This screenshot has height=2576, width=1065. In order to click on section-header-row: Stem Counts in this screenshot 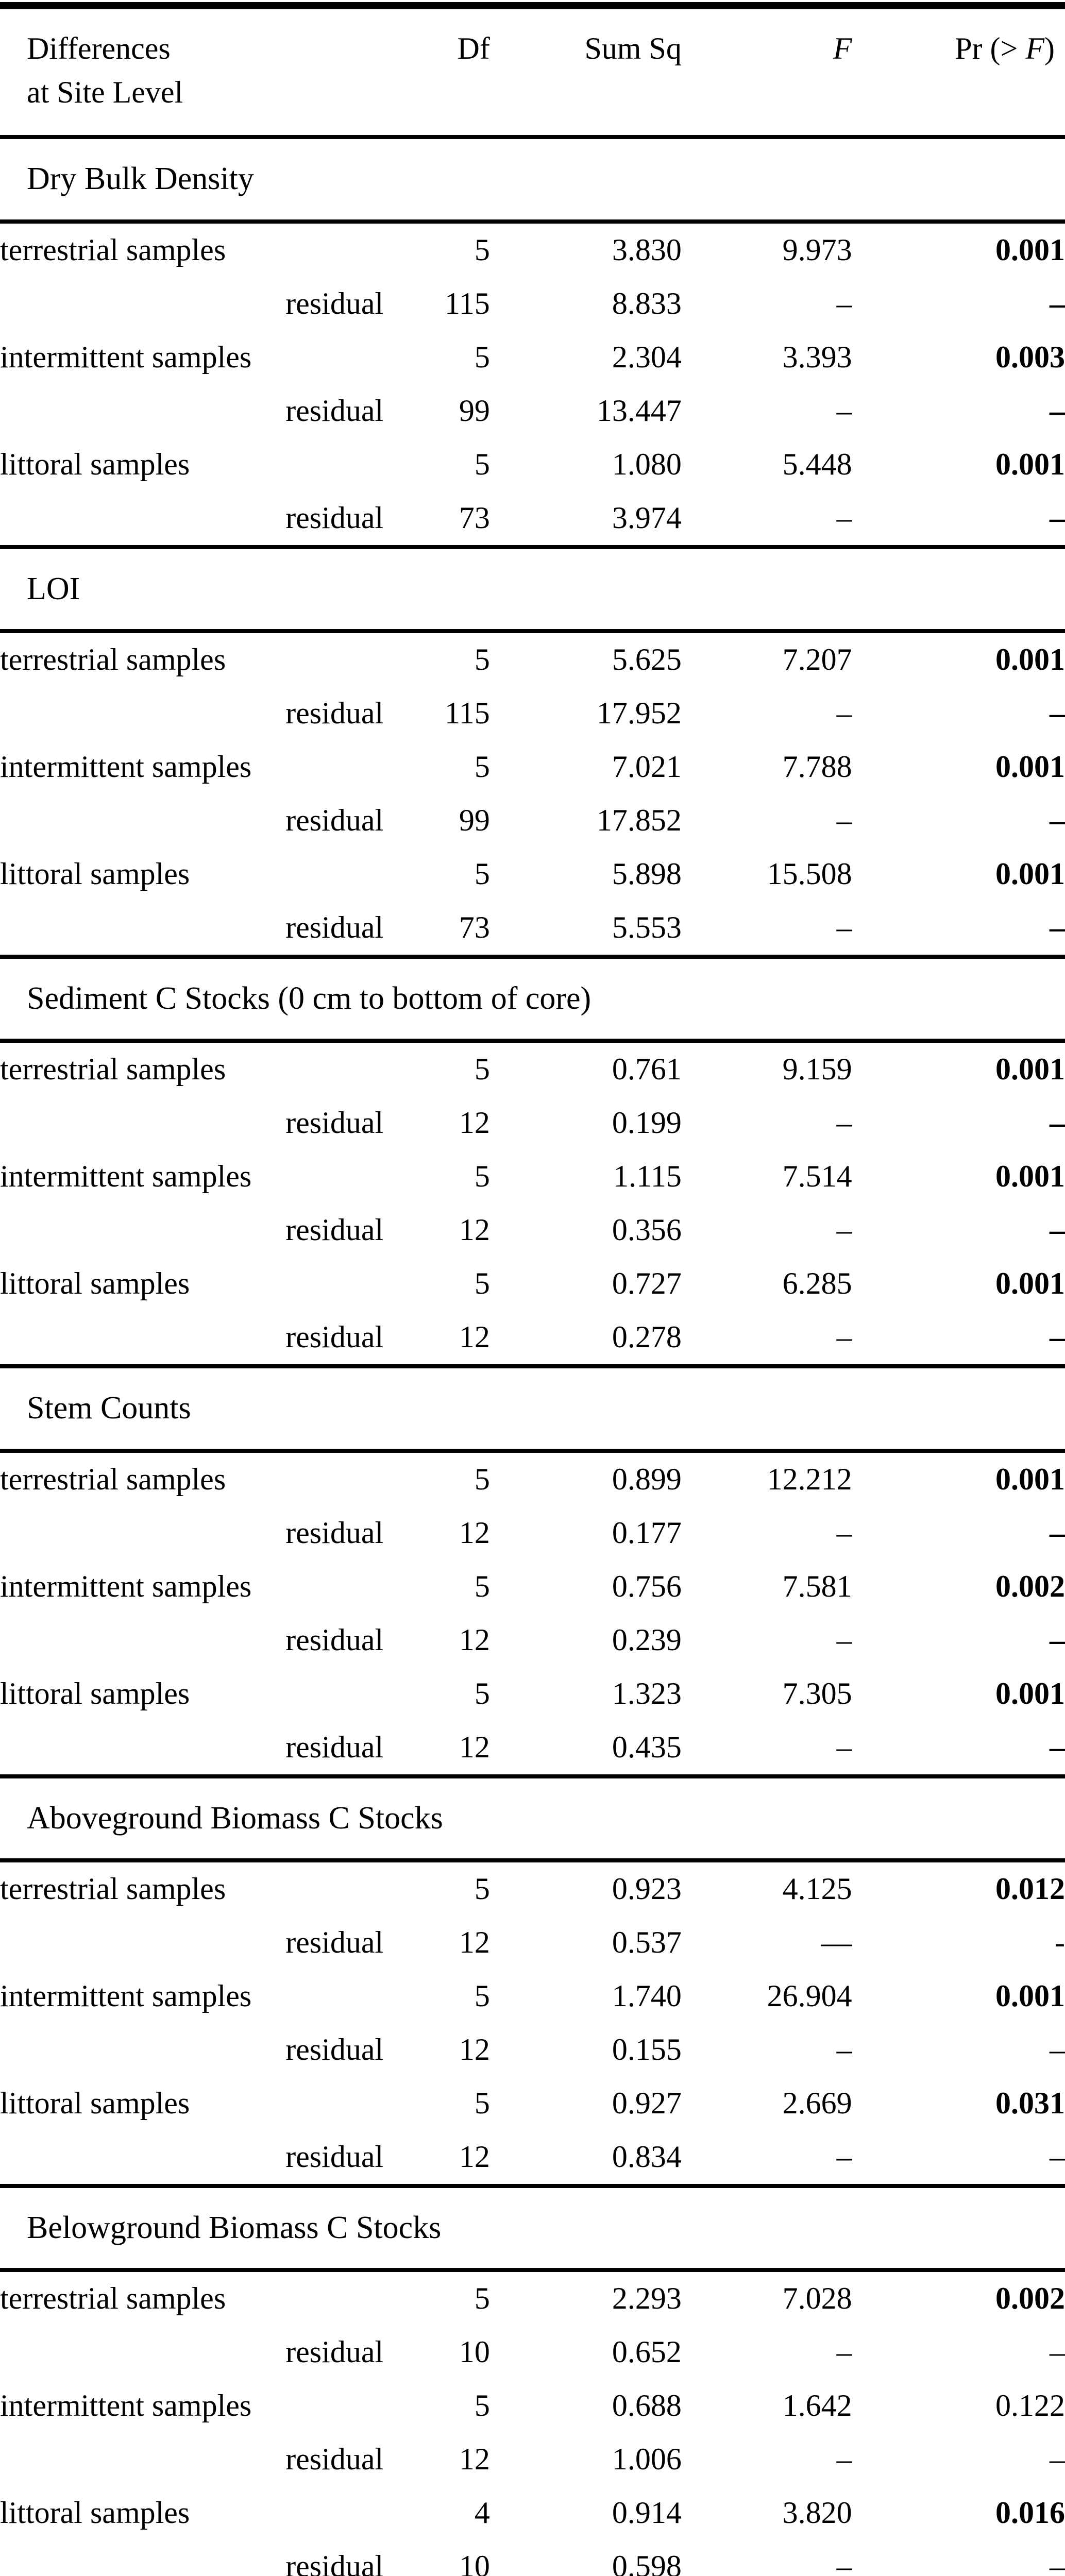, I will do `click(532, 1408)`.